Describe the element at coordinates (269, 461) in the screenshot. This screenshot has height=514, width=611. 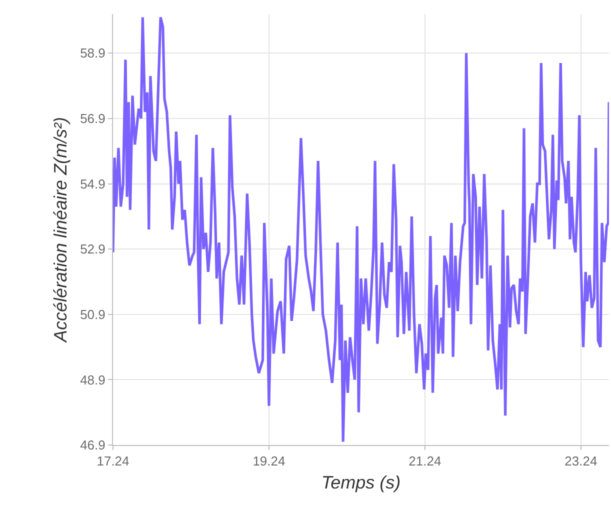
I see `x-tick-label: 19.24` at that location.